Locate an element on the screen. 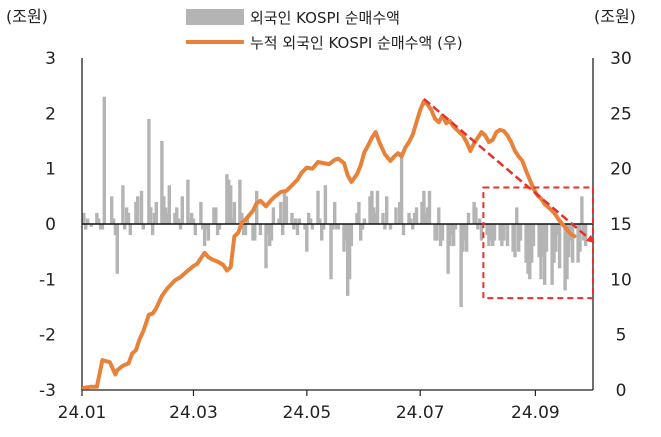 This screenshot has height=437, width=661. right-tick-label: 20 is located at coordinates (621, 170).